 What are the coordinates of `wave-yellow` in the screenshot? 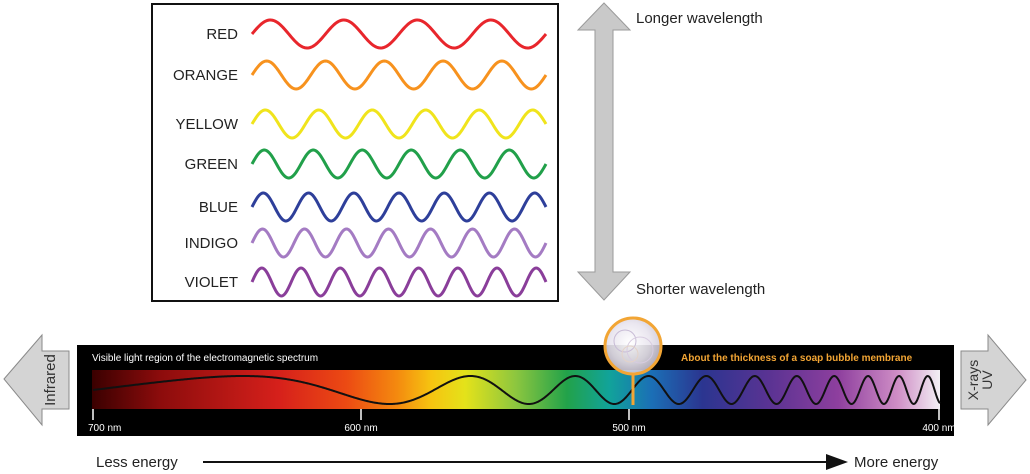 It's located at (399, 124).